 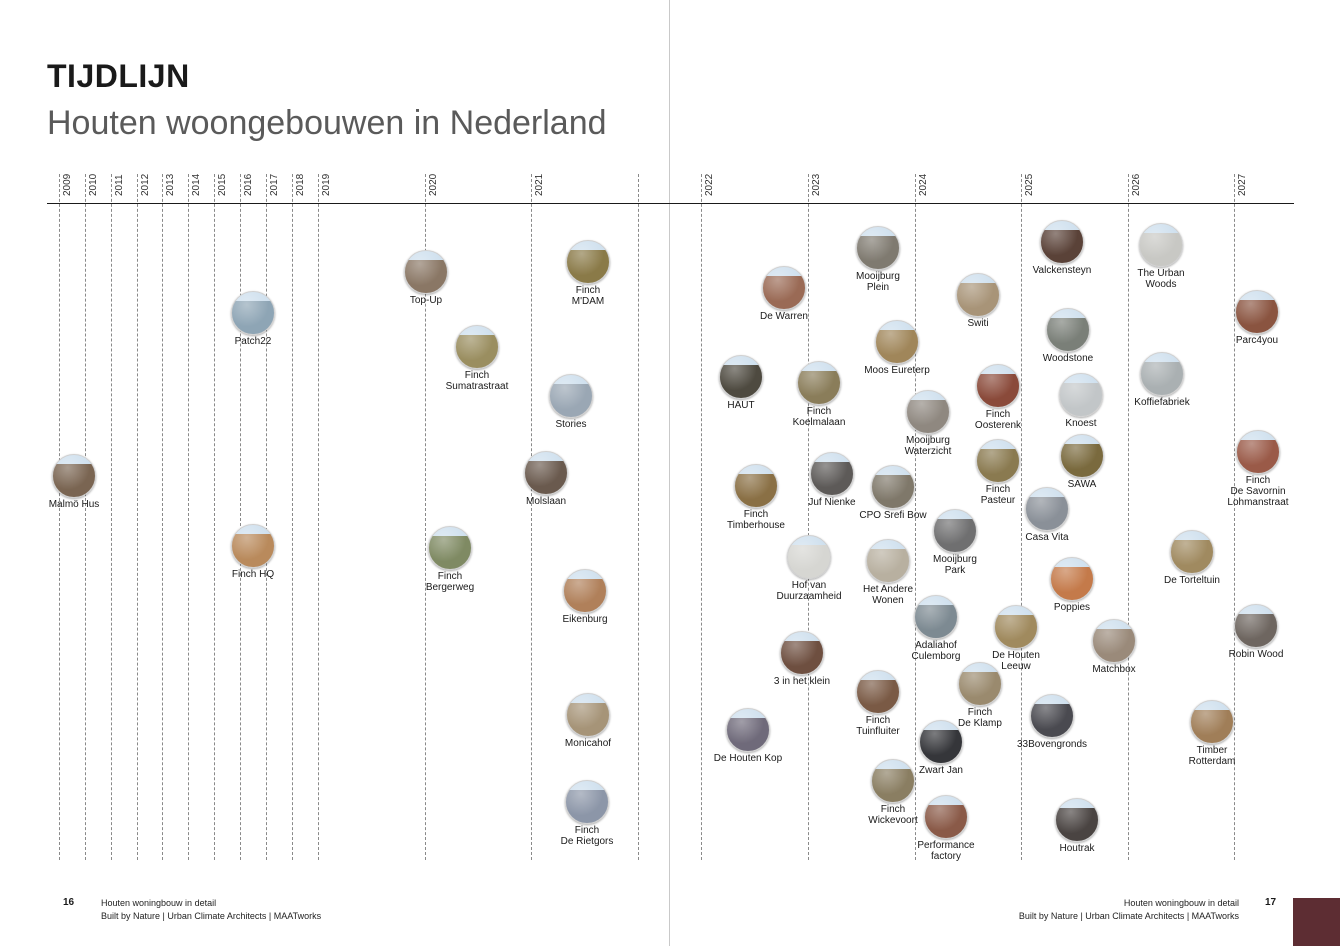 What do you see at coordinates (433, 184) in the screenshot?
I see `year-label: 2020` at bounding box center [433, 184].